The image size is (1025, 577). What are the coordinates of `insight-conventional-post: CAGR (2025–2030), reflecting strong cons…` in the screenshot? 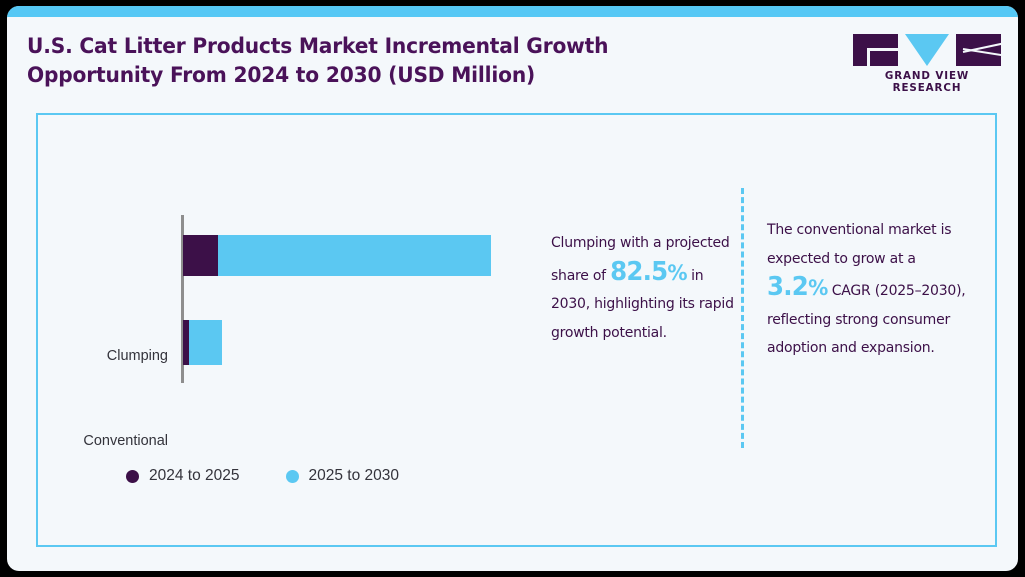 It's located at (866, 319).